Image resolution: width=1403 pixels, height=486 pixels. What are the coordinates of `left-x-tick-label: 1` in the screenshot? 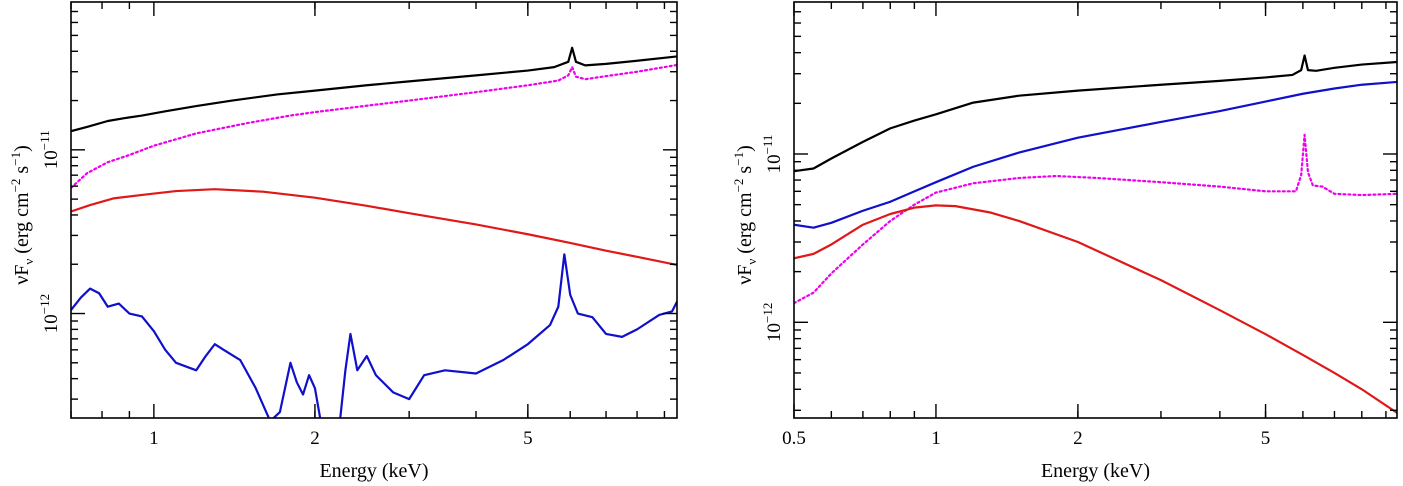 It's located at (154, 438).